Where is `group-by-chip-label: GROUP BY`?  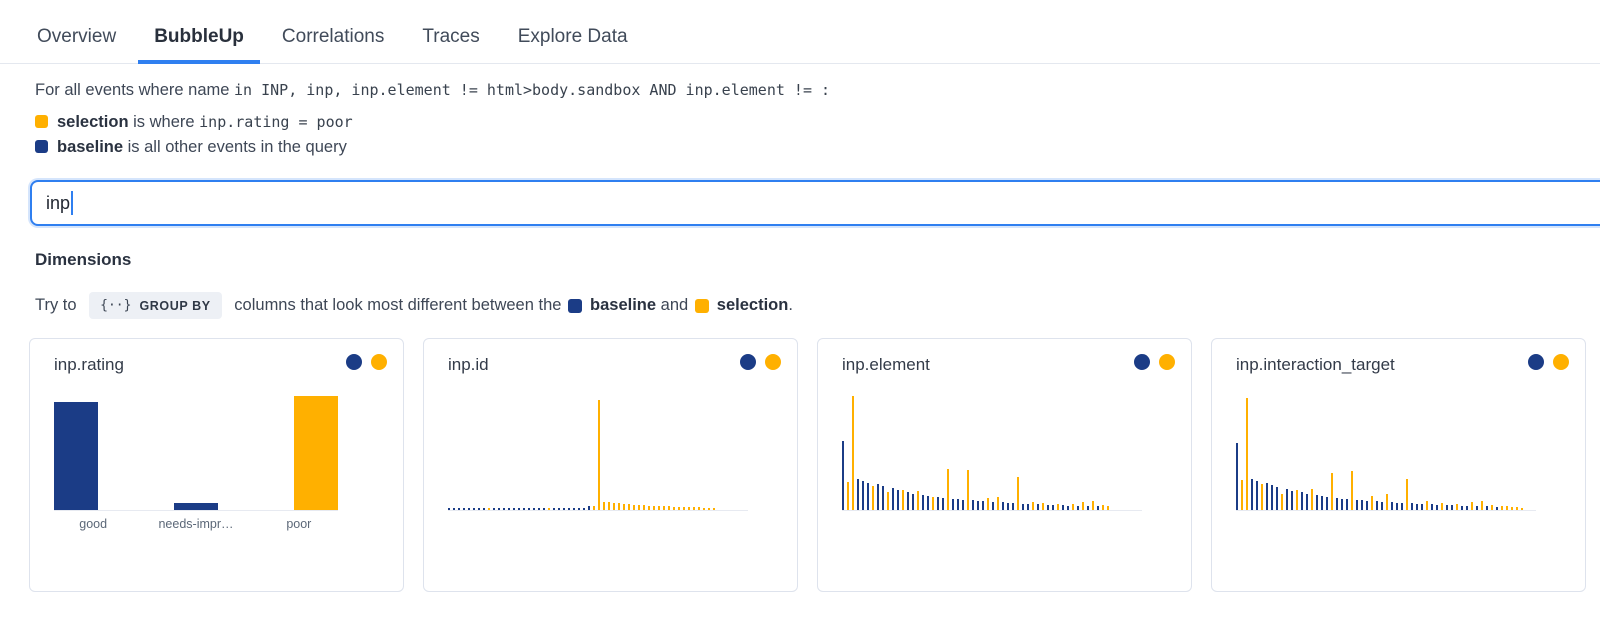
group-by-chip-label: GROUP BY is located at coordinates (175, 305).